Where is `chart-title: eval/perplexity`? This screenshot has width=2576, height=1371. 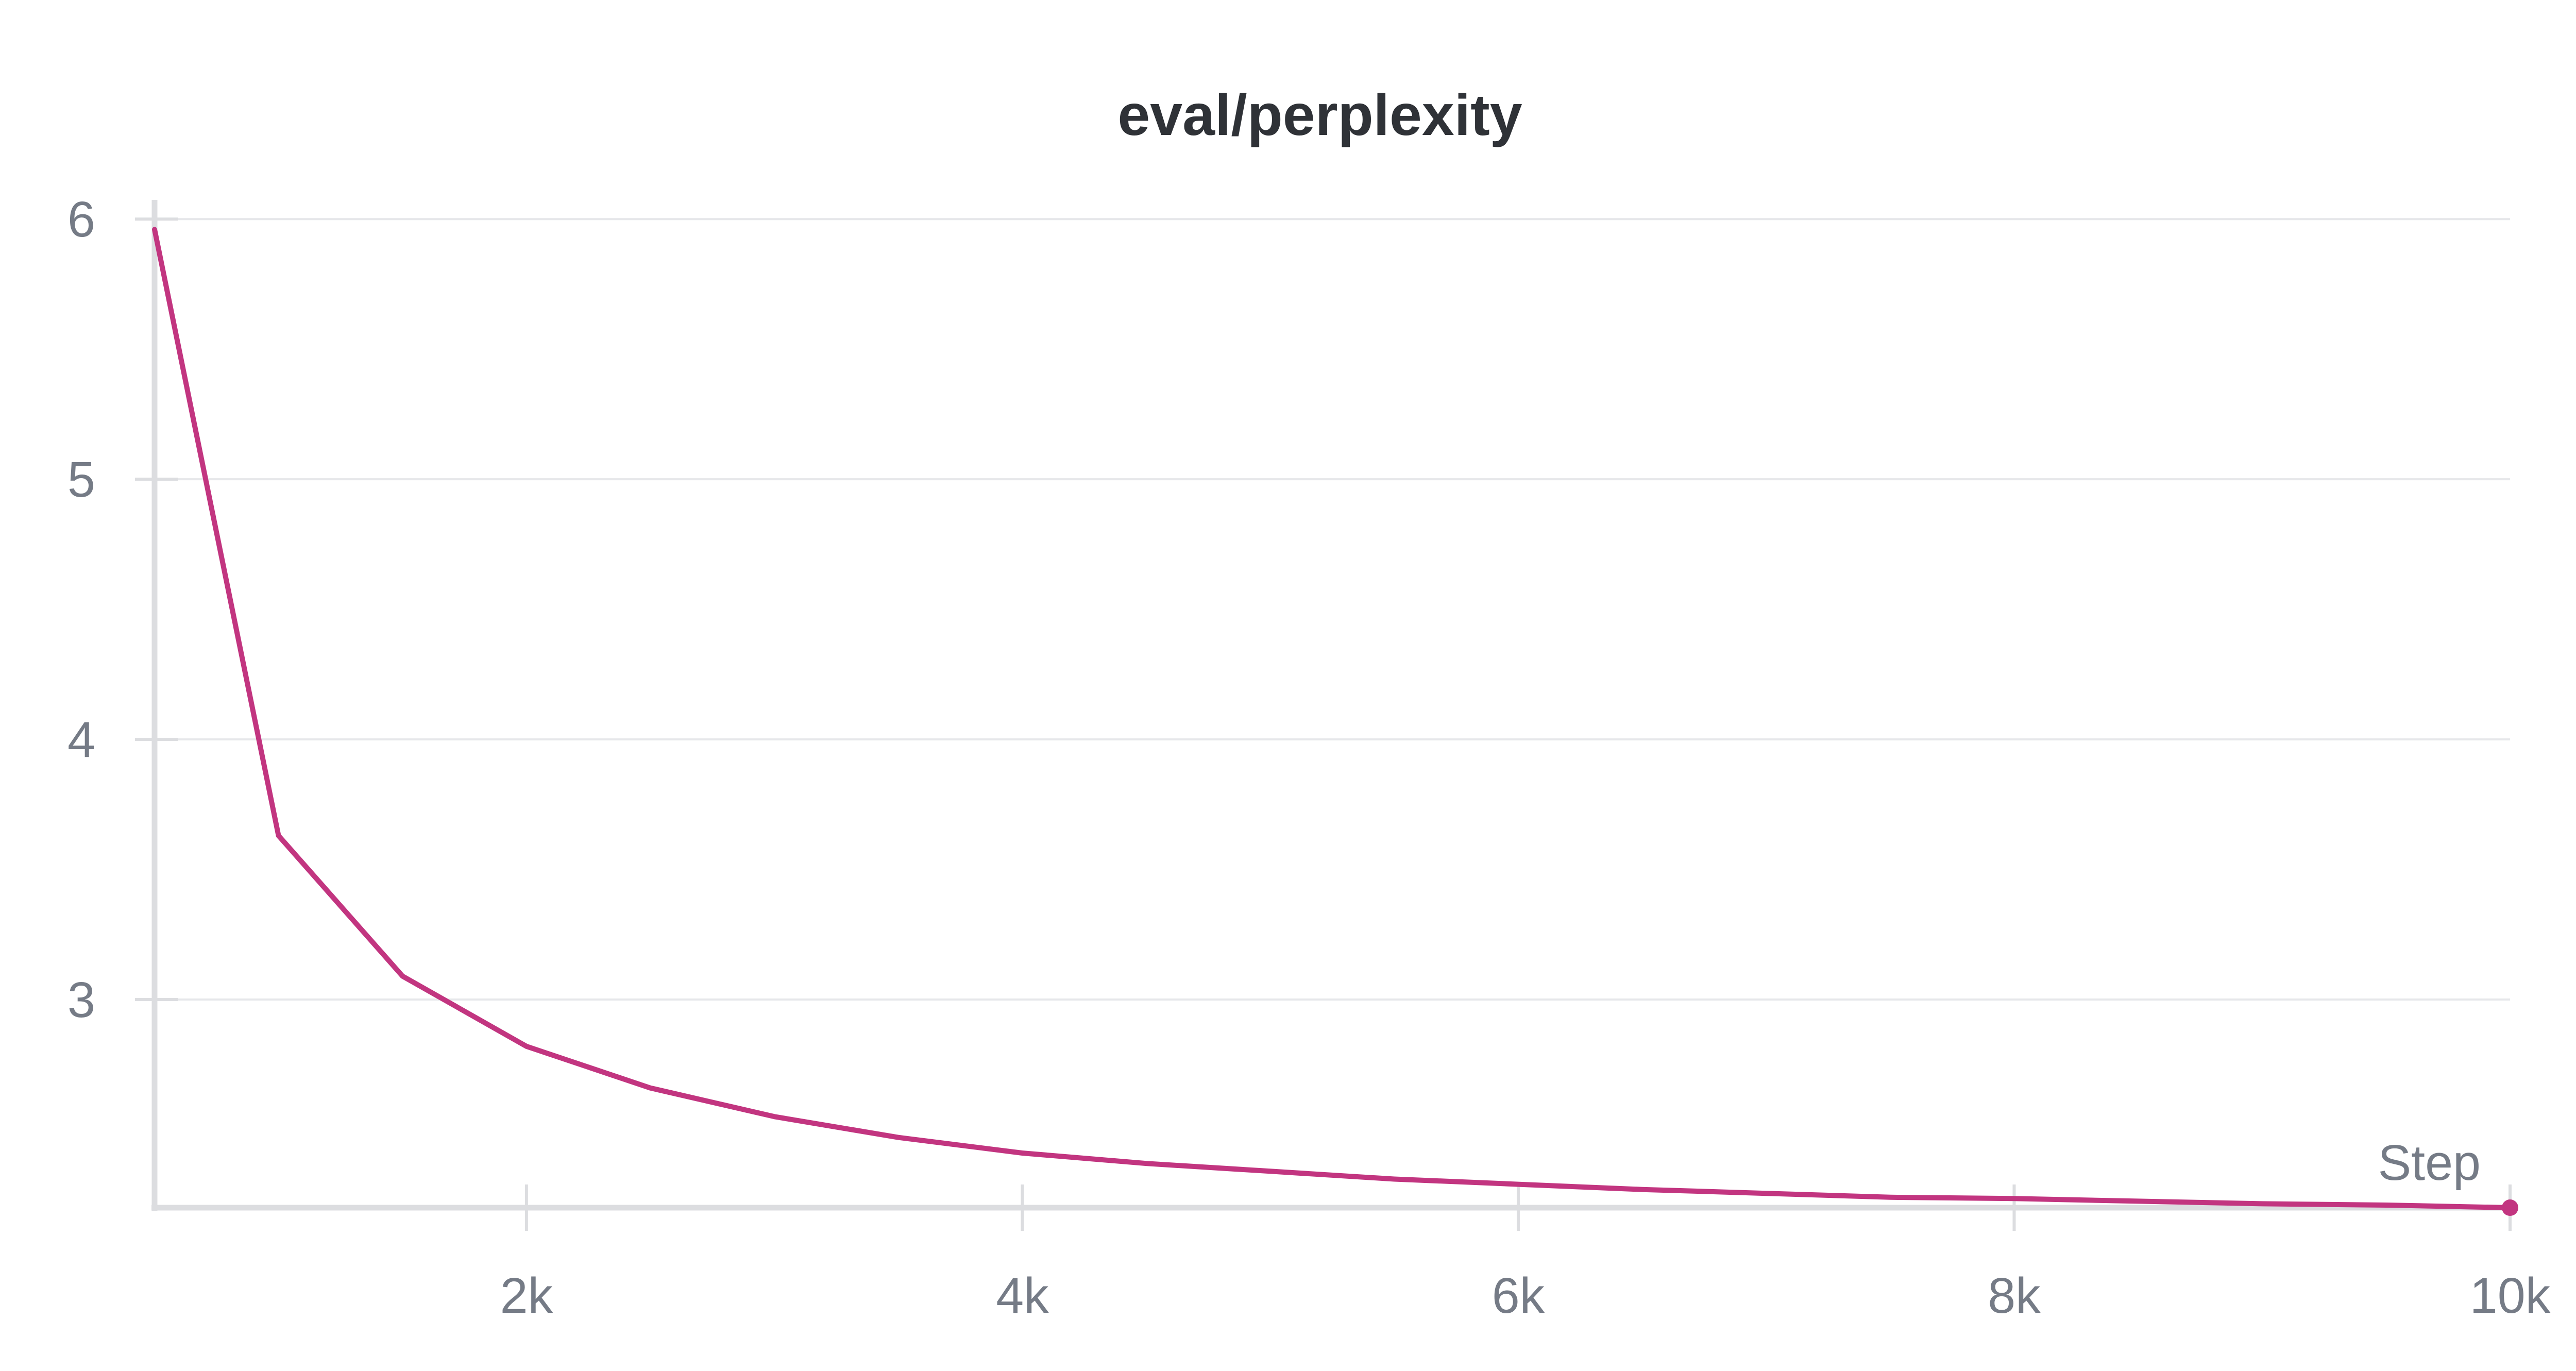
chart-title: eval/perplexity is located at coordinates (1319, 115).